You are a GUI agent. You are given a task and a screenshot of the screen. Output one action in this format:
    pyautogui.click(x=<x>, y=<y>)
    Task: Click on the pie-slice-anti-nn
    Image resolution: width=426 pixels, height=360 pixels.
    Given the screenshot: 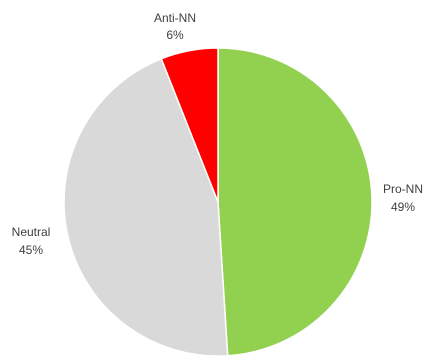 What is the action you would take?
    pyautogui.click(x=189, y=125)
    